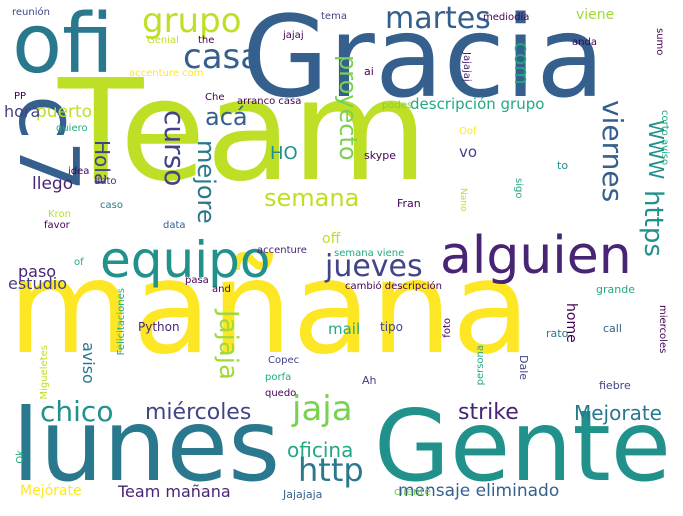  Describe the element at coordinates (111, 205) in the screenshot. I see `word: caso` at that location.